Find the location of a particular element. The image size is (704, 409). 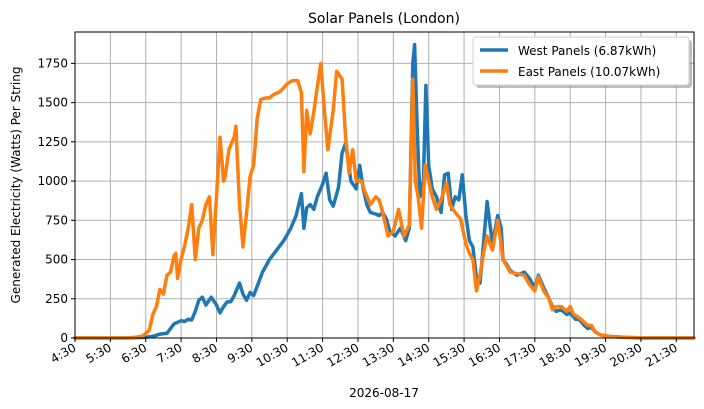

x-tick-label: 20:30 is located at coordinates (625, 354).